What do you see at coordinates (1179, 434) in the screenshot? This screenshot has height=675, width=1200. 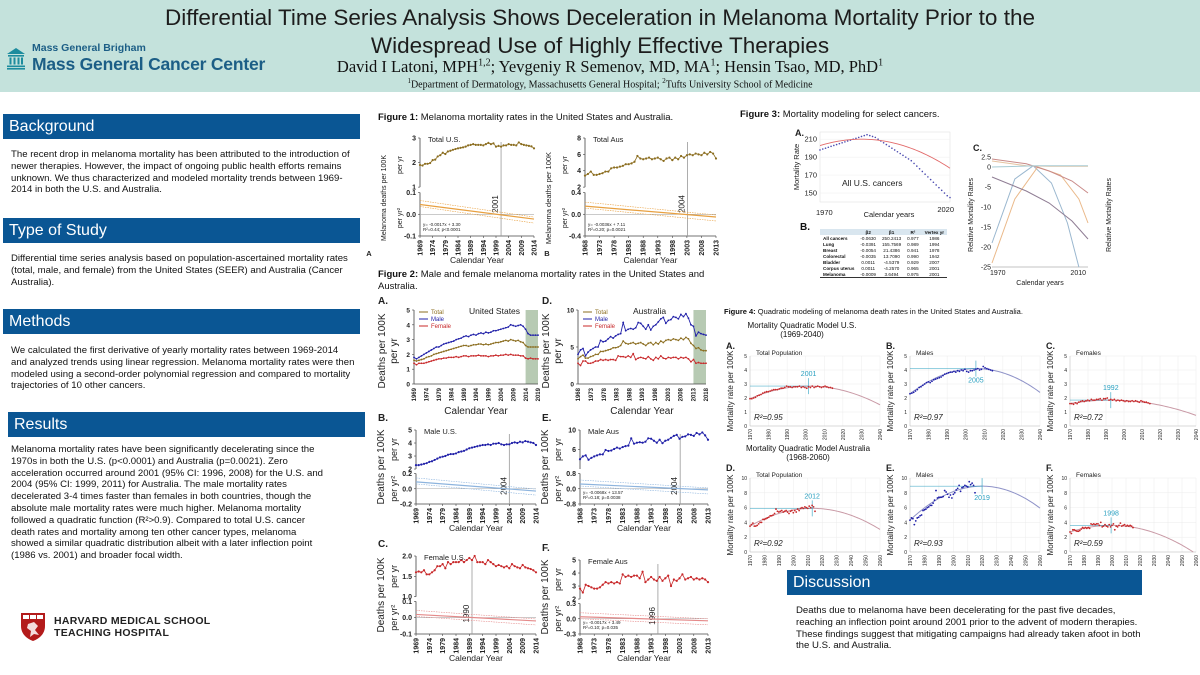 I see `x-tick-label: 2030` at bounding box center [1179, 434].